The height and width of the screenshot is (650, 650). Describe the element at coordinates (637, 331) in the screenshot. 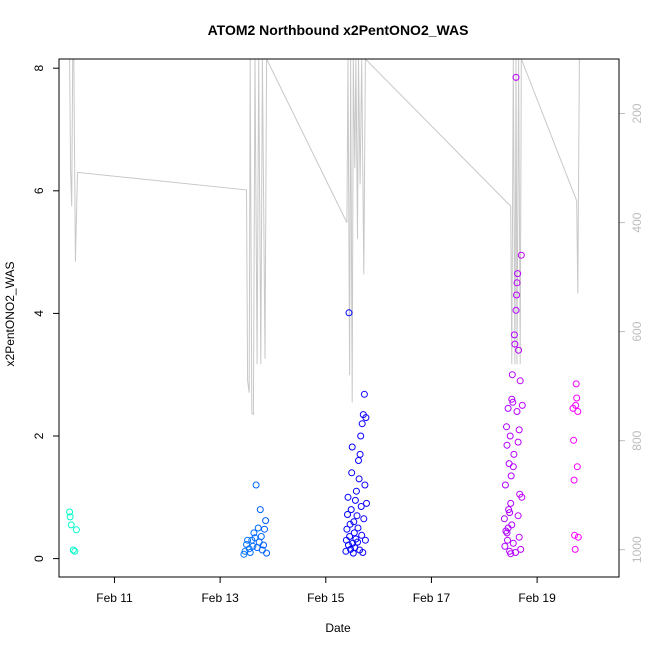

I see `right-y-tick-label: 600` at that location.